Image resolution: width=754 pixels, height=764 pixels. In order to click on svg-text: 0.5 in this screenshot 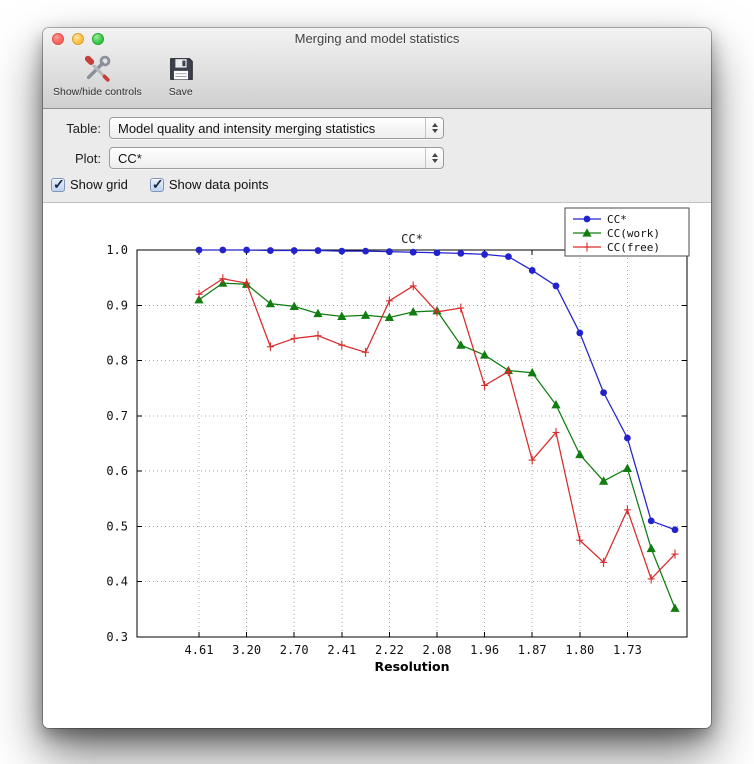, I will do `click(117, 526)`.